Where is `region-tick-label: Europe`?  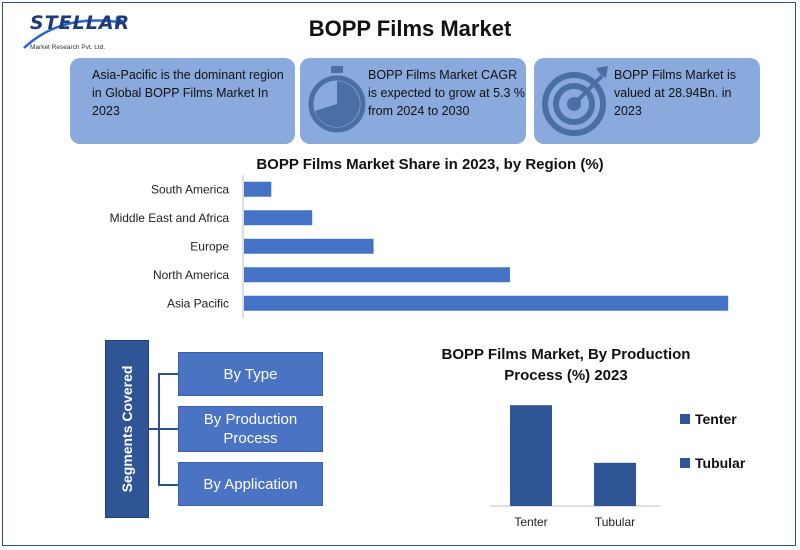 region-tick-label: Europe is located at coordinates (209, 246).